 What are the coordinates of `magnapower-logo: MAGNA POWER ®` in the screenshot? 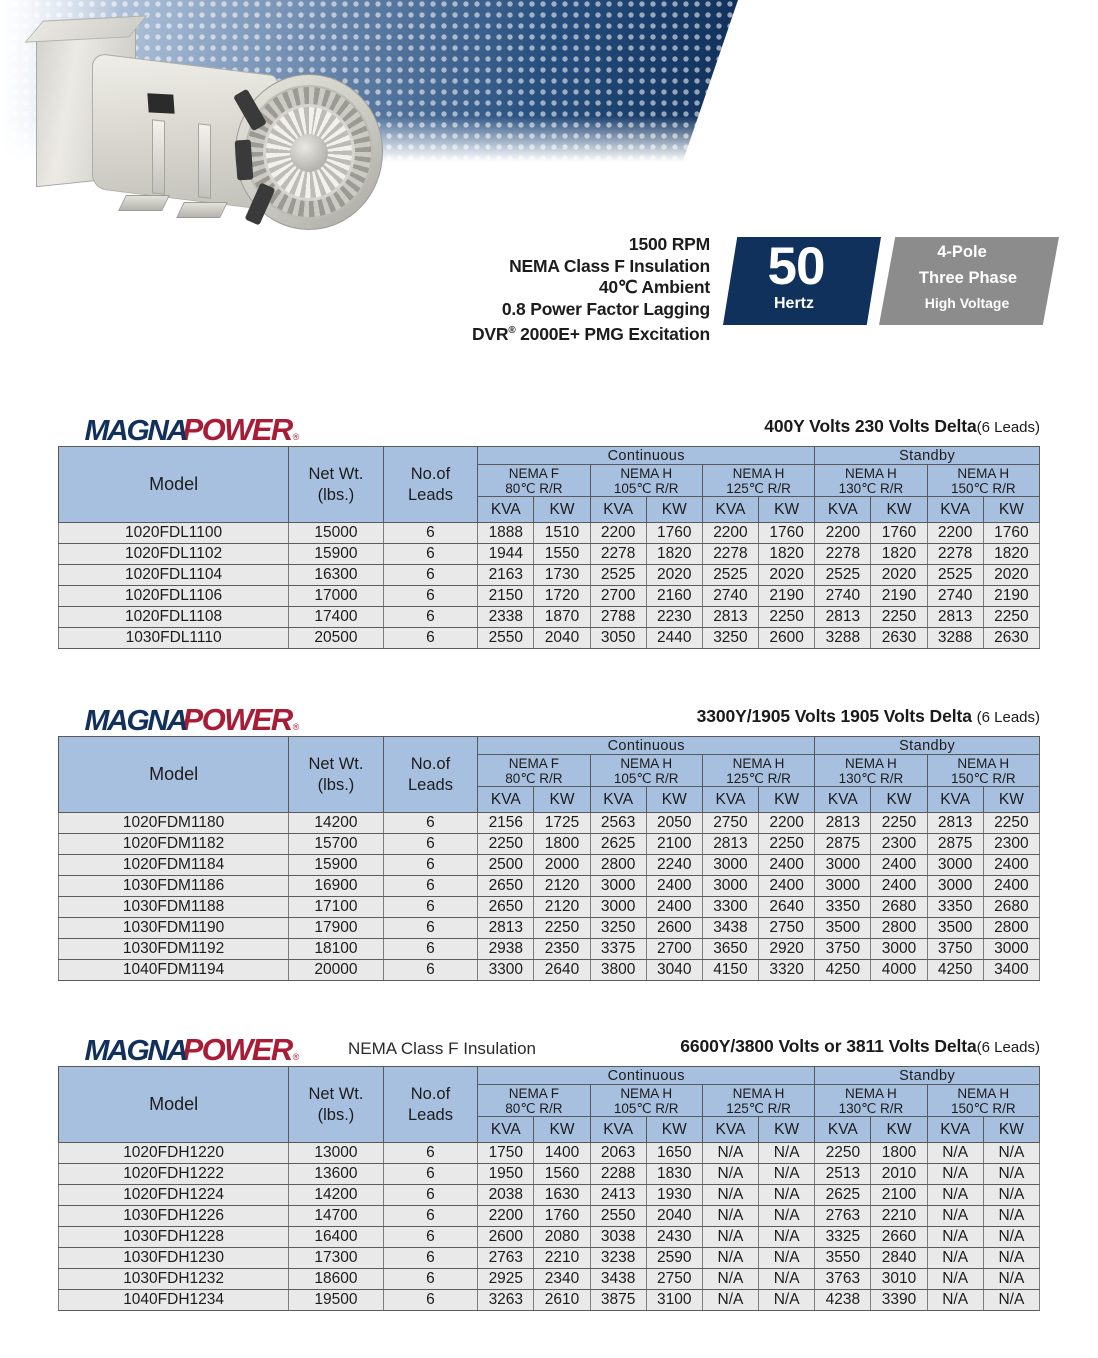 It's located at (192, 429).